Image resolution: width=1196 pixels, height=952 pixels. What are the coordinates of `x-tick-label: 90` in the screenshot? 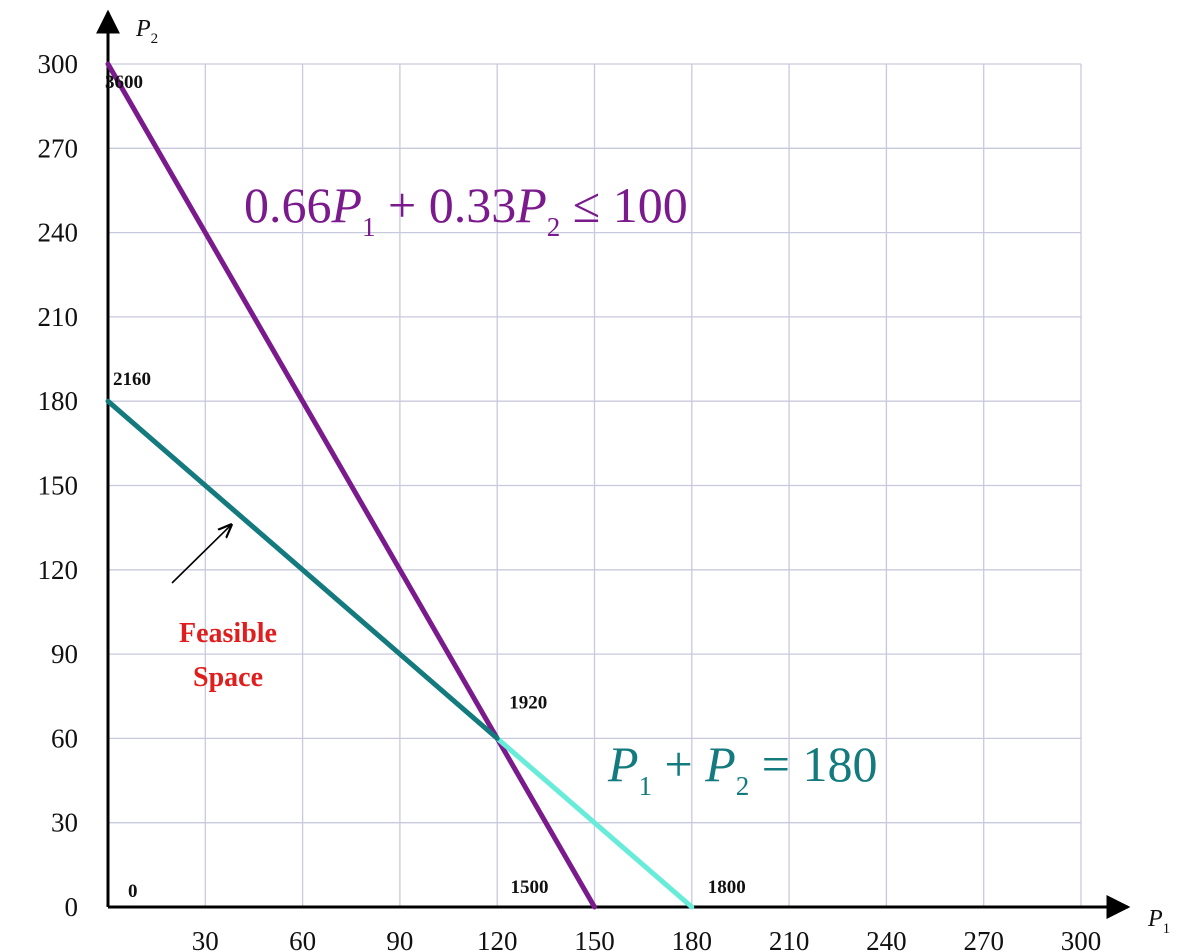 It's located at (399, 939).